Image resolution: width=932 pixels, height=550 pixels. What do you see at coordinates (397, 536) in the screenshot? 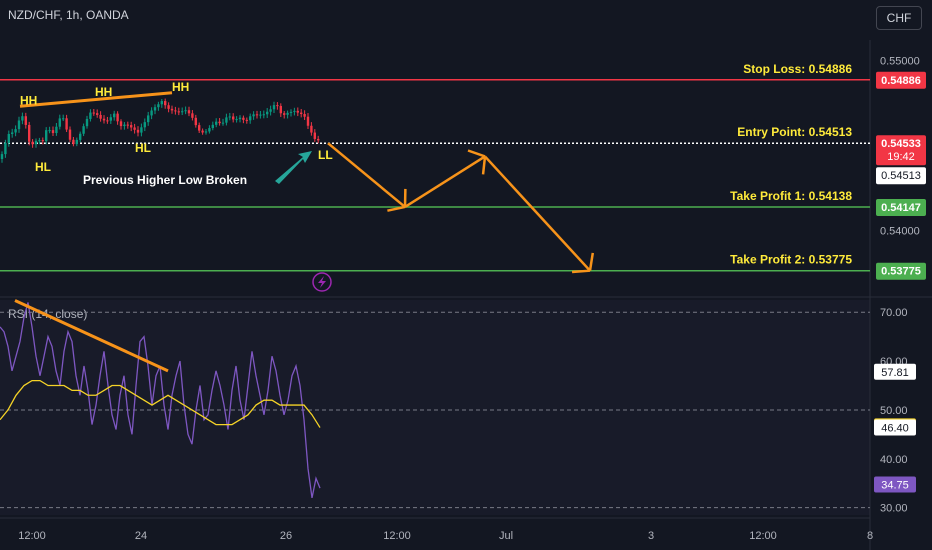
I see `time-tick-label: 12:00` at bounding box center [397, 536].